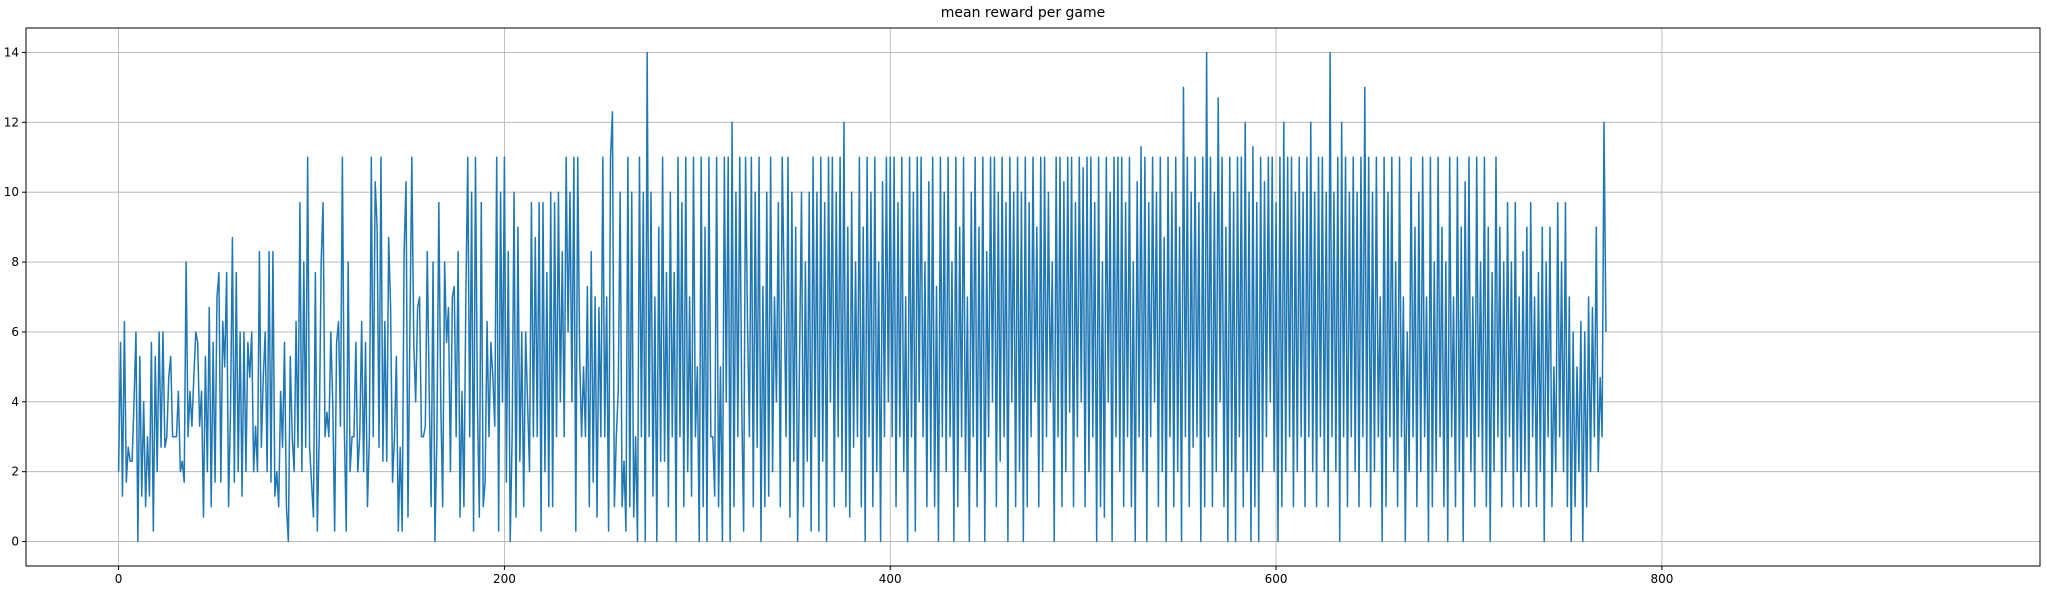 This screenshot has width=2046, height=590. Describe the element at coordinates (15, 472) in the screenshot. I see `y-tick-label: 2` at that location.